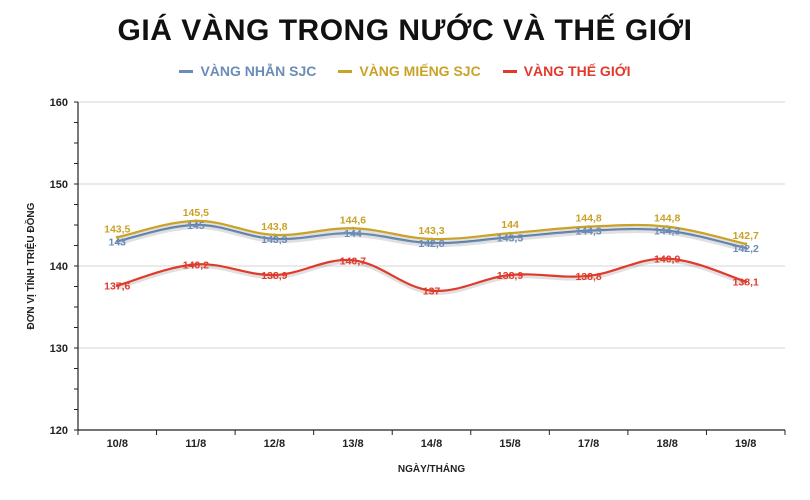  I want to click on data-label-vang-mieng-sjc: 143,3, so click(431, 231).